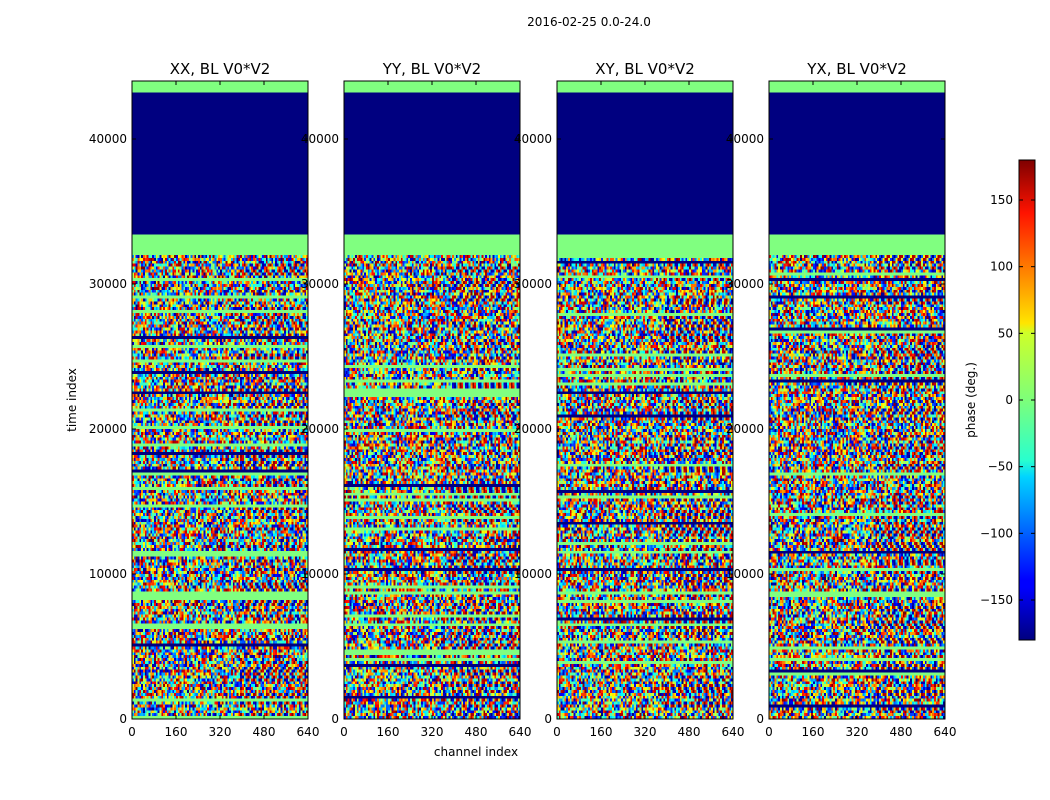  I want to click on colorbar-tick-label: 100, so click(1001, 267).